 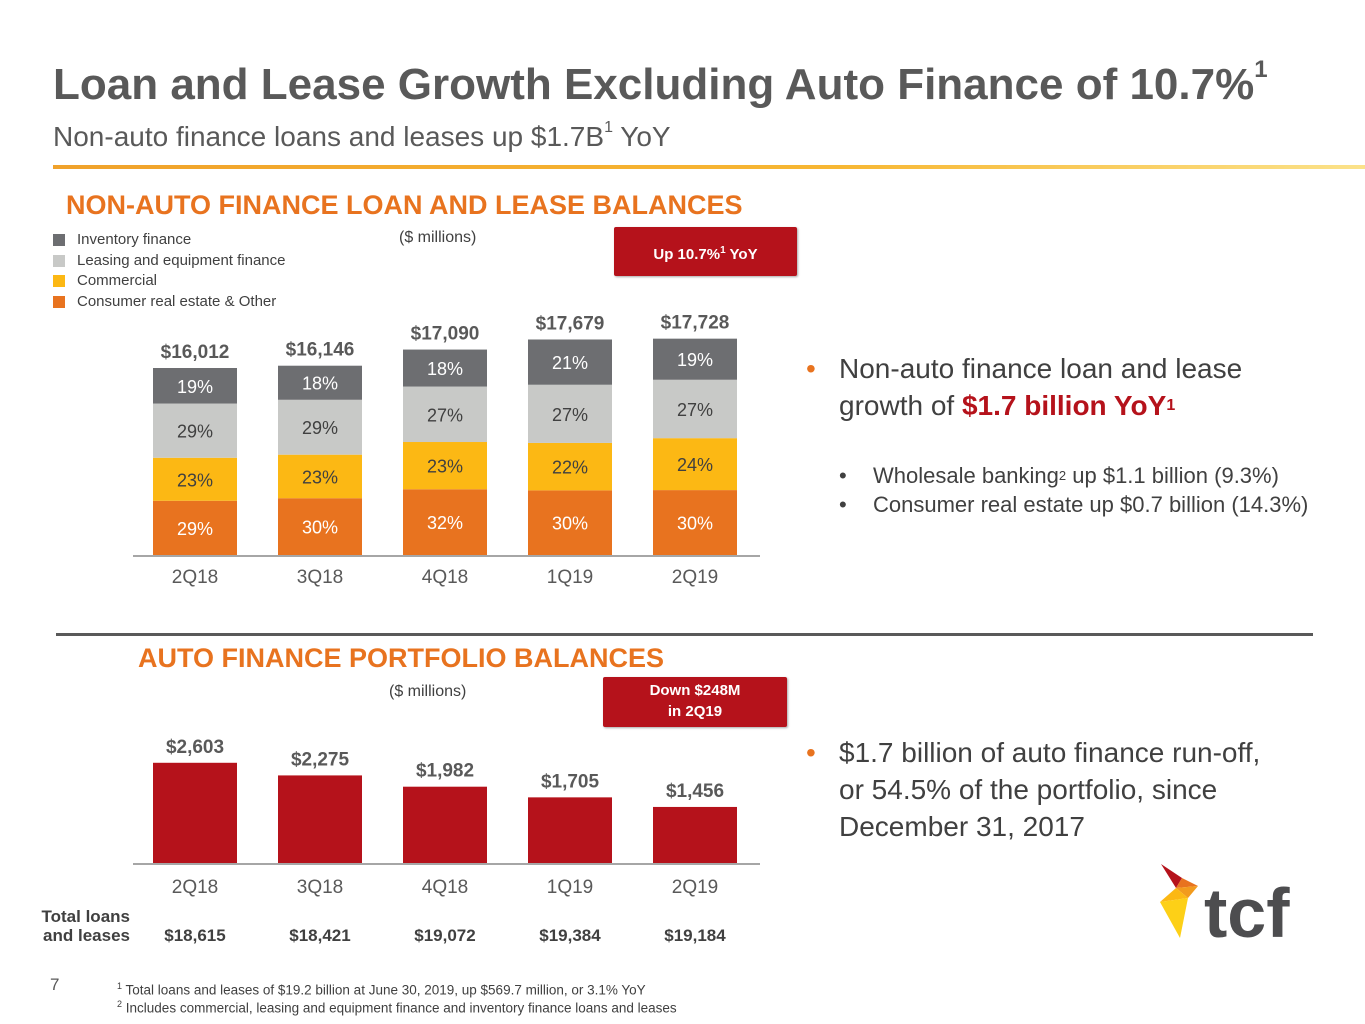 I want to click on bar-total-label: $16,012, so click(x=195, y=352).